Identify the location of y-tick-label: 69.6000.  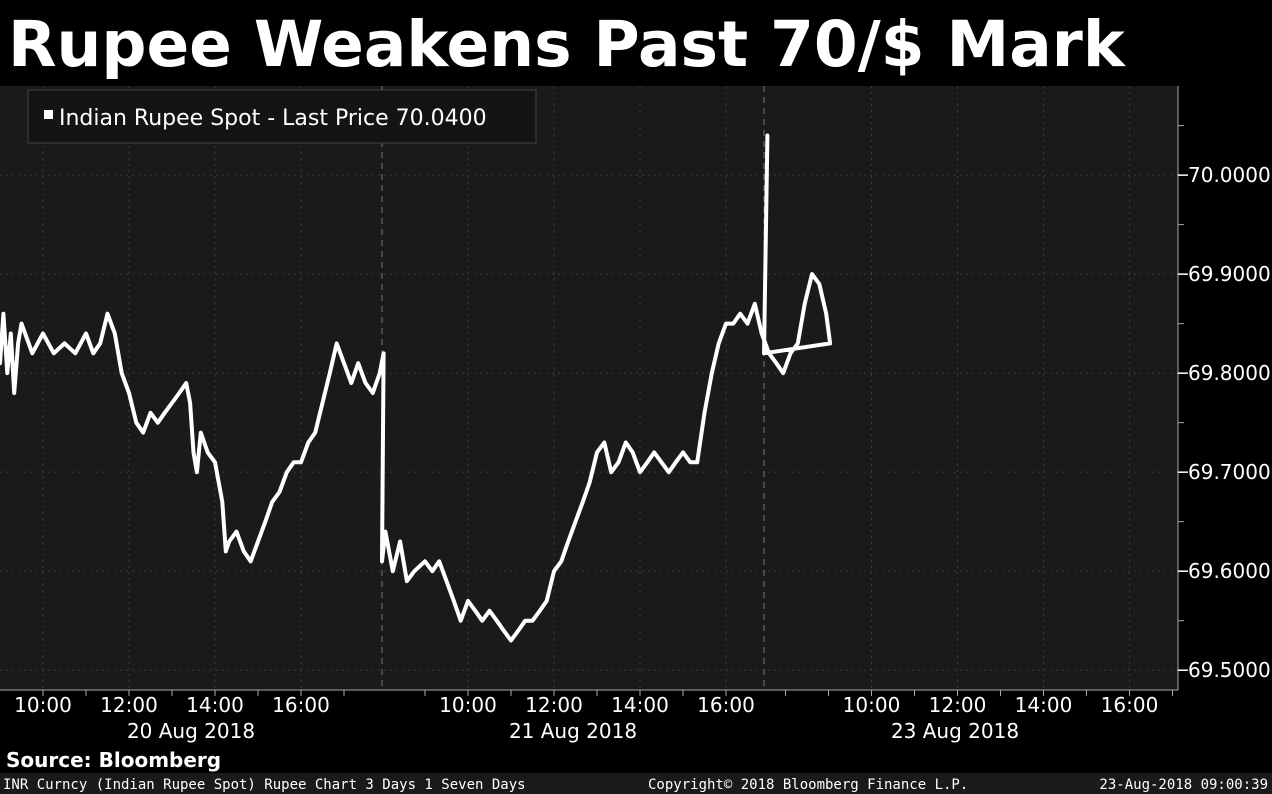
(1229, 571).